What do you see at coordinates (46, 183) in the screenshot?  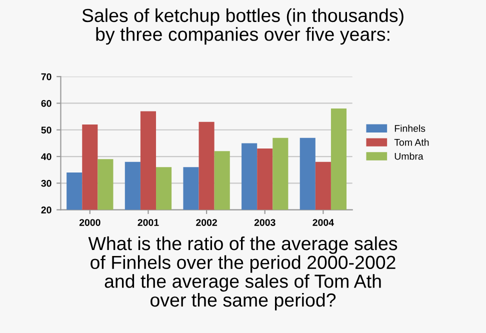 I see `y-tick-label: 30` at bounding box center [46, 183].